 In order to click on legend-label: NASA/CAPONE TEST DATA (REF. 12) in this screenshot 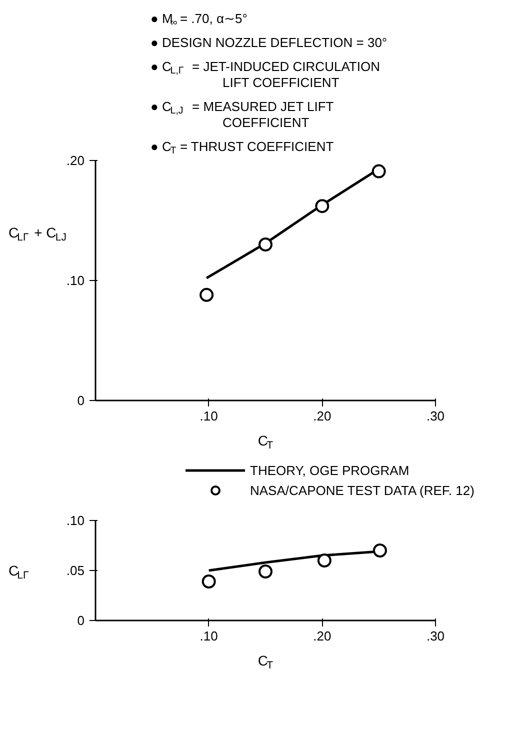, I will do `click(362, 490)`.